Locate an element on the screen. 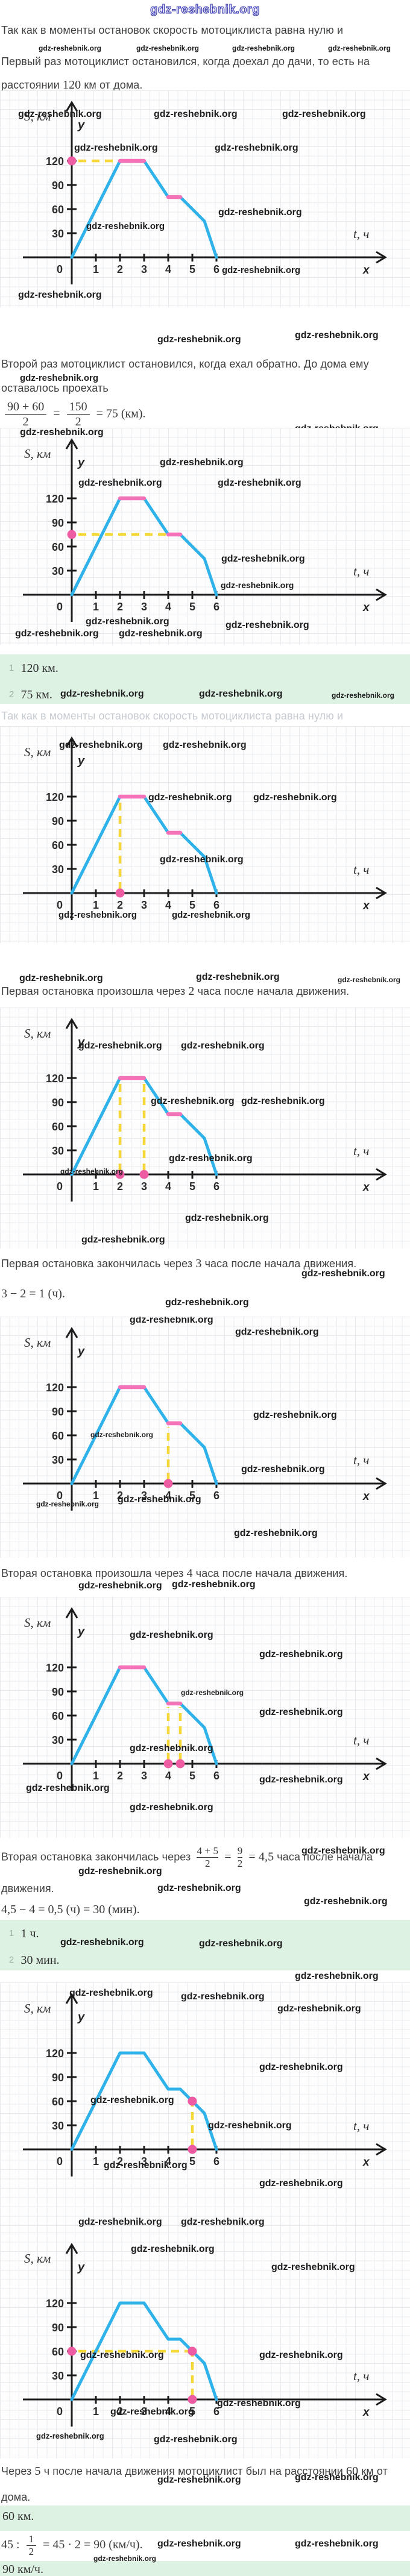  site-logo: gdz-reshebnik.org is located at coordinates (205, 9).